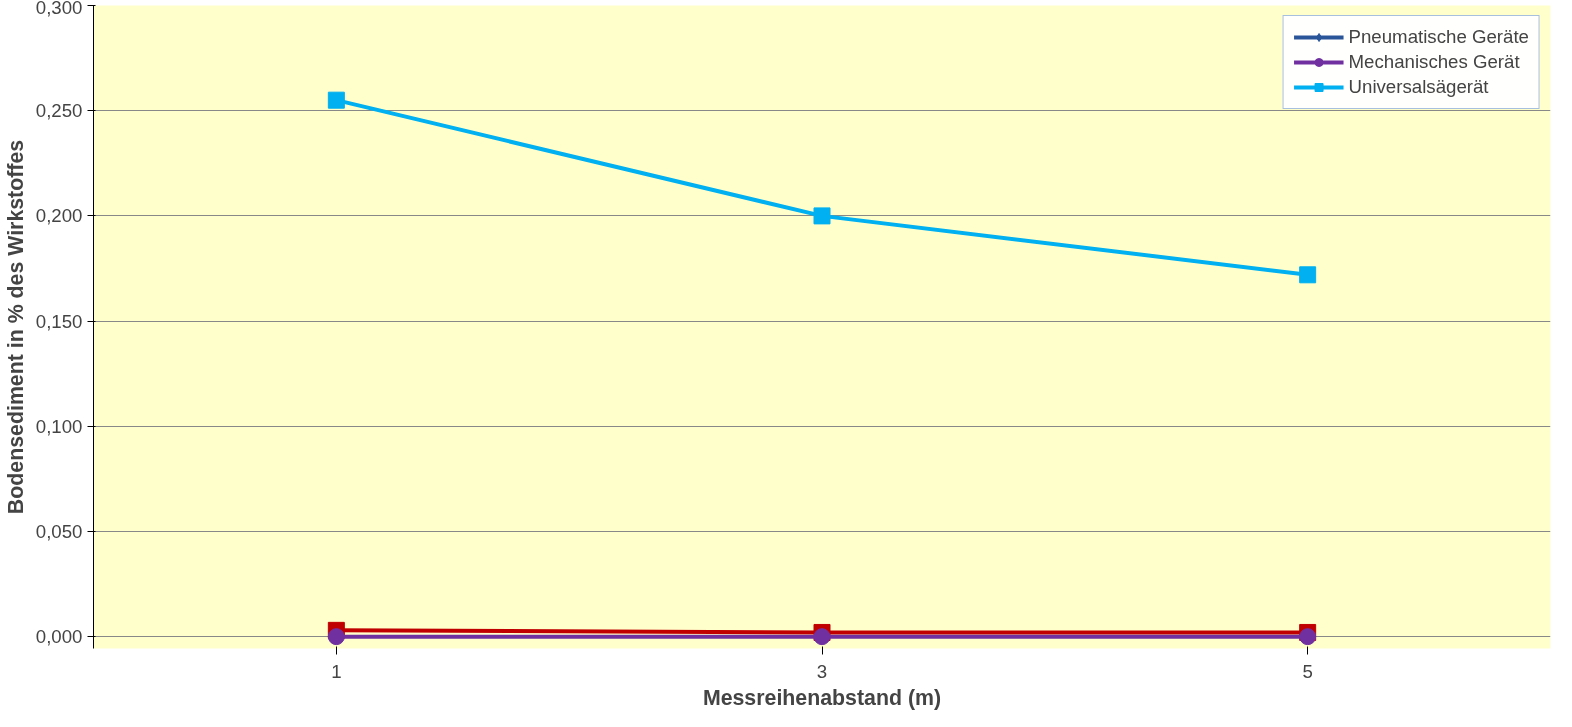  What do you see at coordinates (822, 671) in the screenshot?
I see `x-tick-label: 3` at bounding box center [822, 671].